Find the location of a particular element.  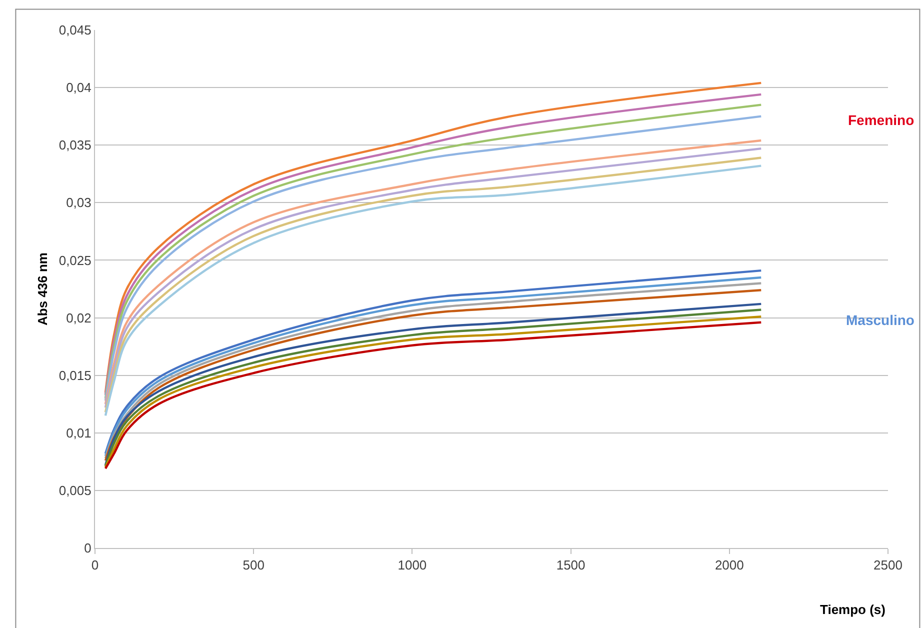

y-tick-label: 0,005 is located at coordinates (75, 490).